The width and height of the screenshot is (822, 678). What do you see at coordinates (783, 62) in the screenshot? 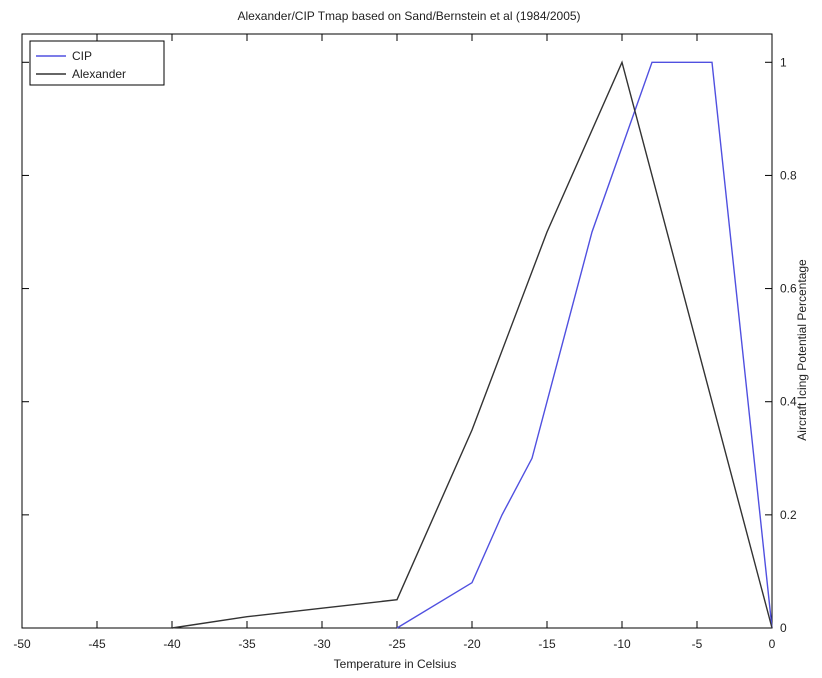
I see `y-tick-label: 1` at bounding box center [783, 62].